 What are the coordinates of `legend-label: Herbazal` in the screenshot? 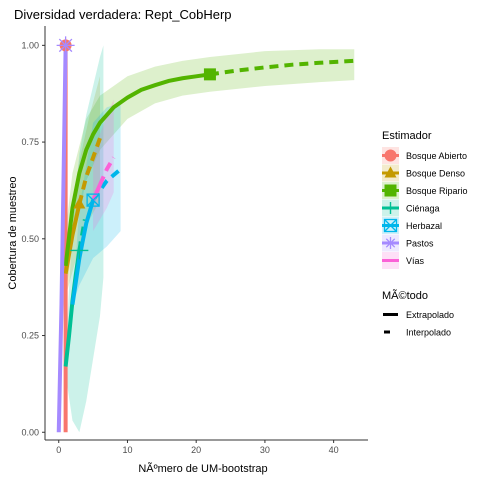 It's located at (424, 226).